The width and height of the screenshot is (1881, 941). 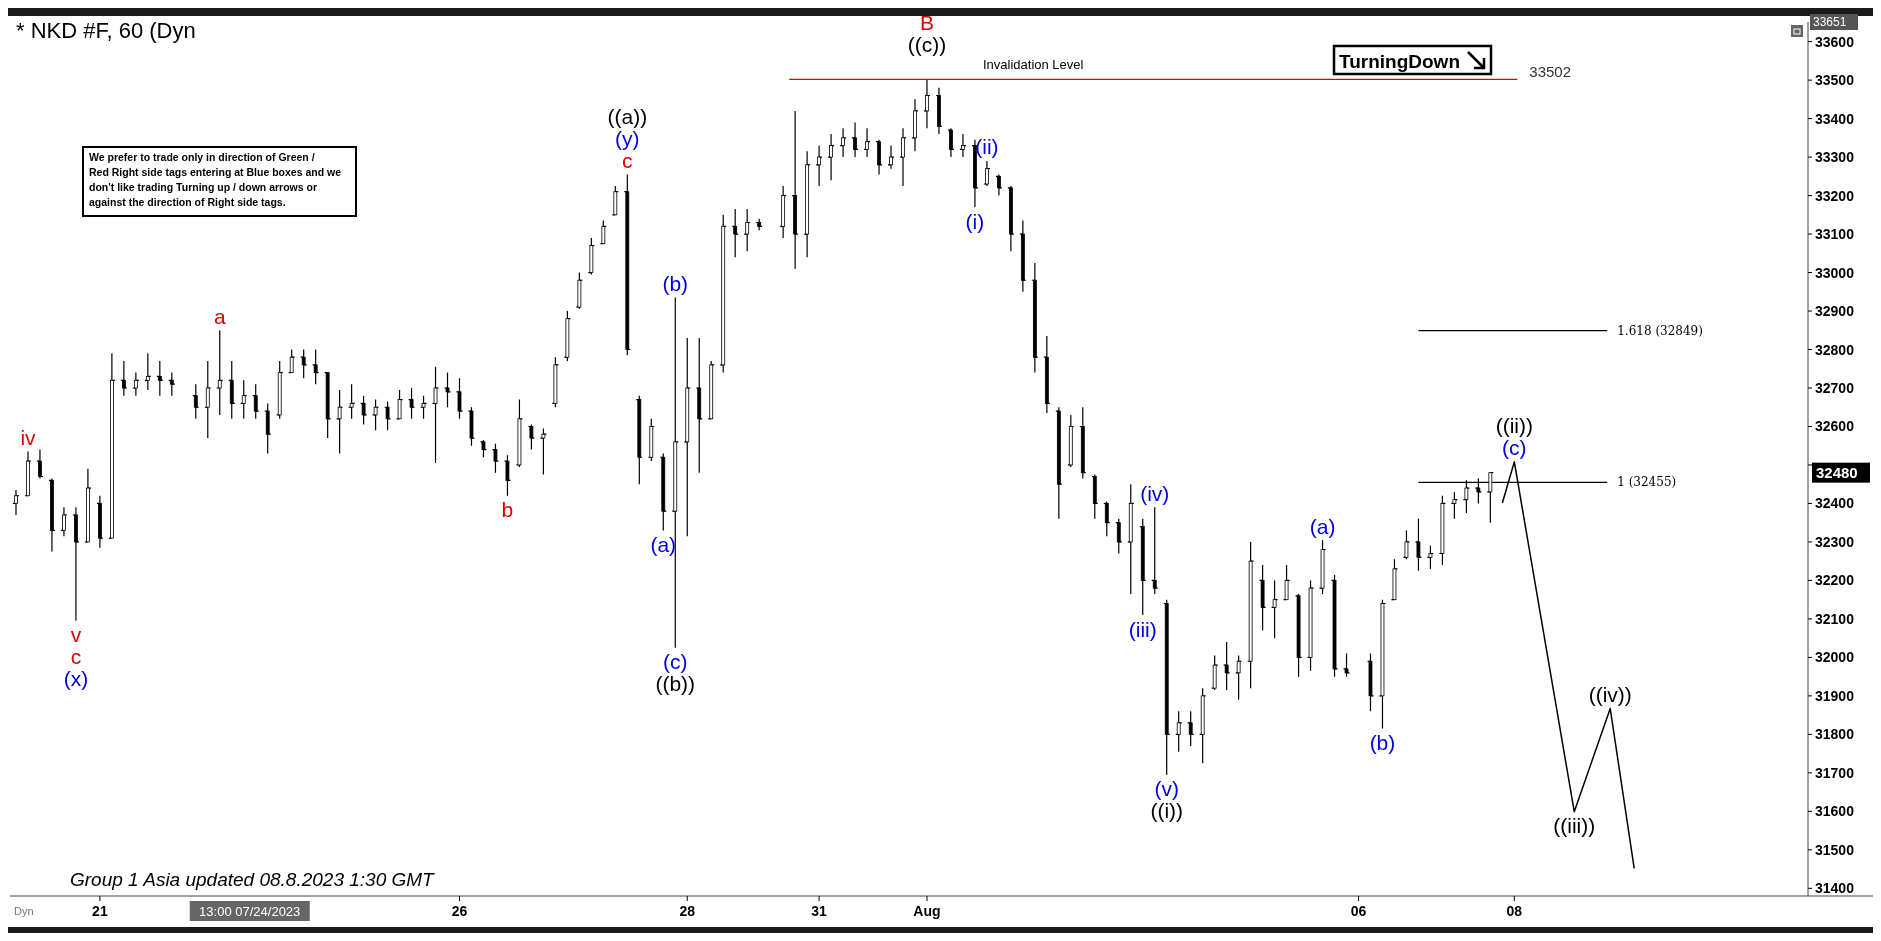 What do you see at coordinates (1647, 482) in the screenshot?
I see `ref-line-label: 1 (32455)` at bounding box center [1647, 482].